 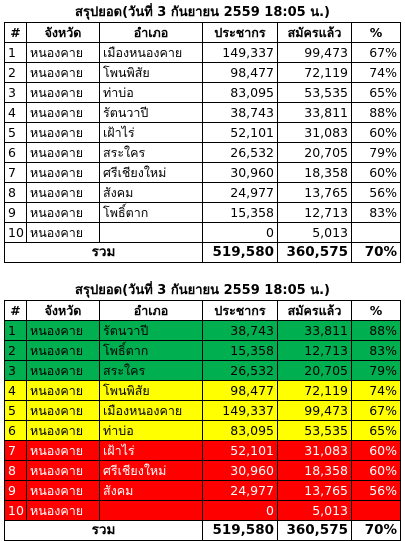 I want to click on data-row: 10 หนองคาย 0 5,013, so click(x=203, y=232).